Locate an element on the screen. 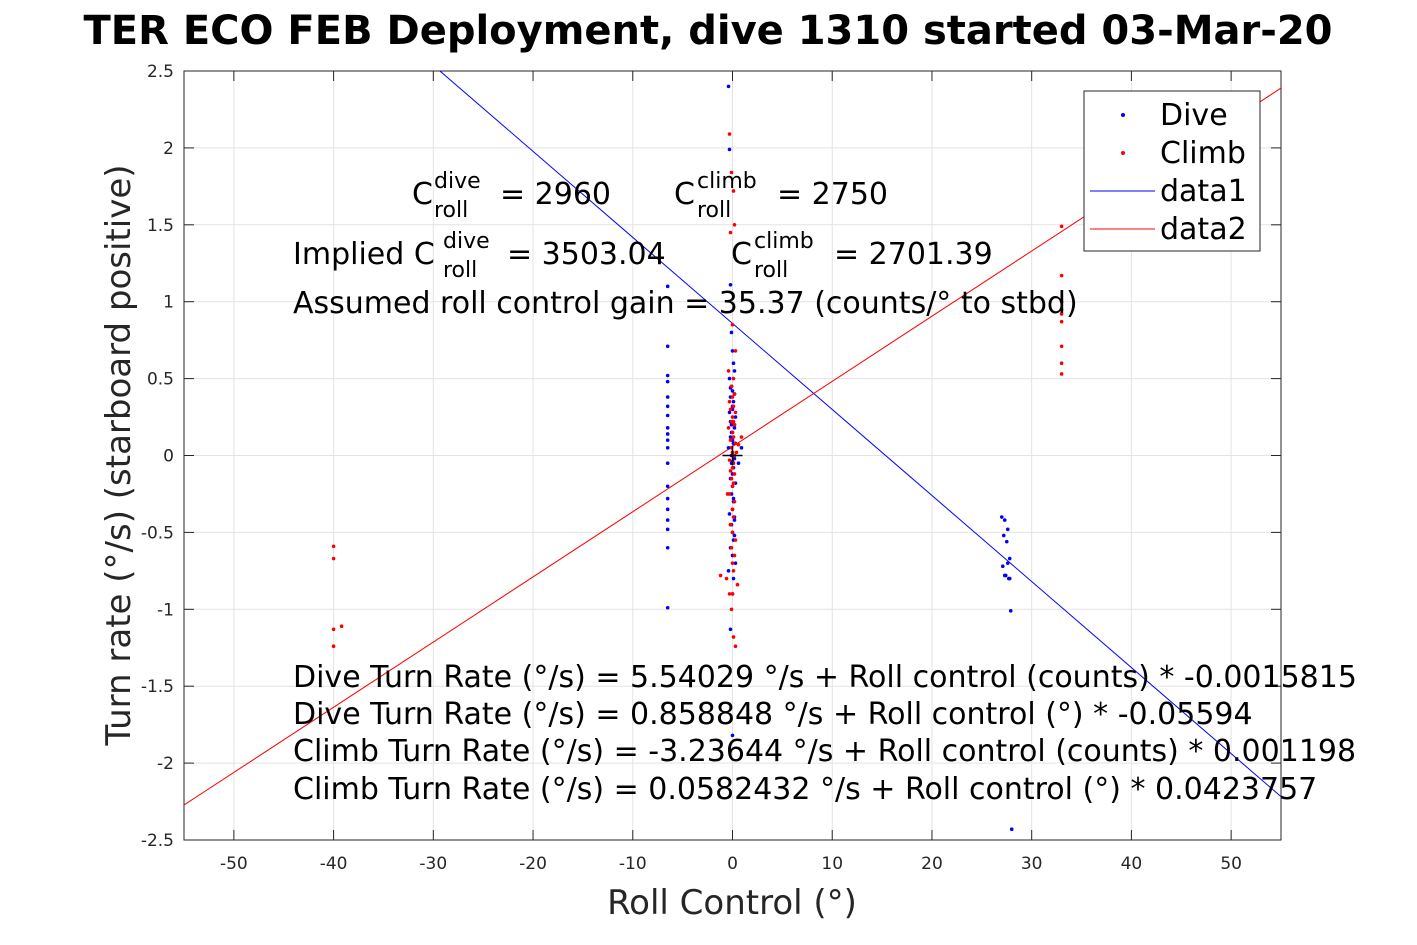  x-tick-label: -50 is located at coordinates (234, 864).